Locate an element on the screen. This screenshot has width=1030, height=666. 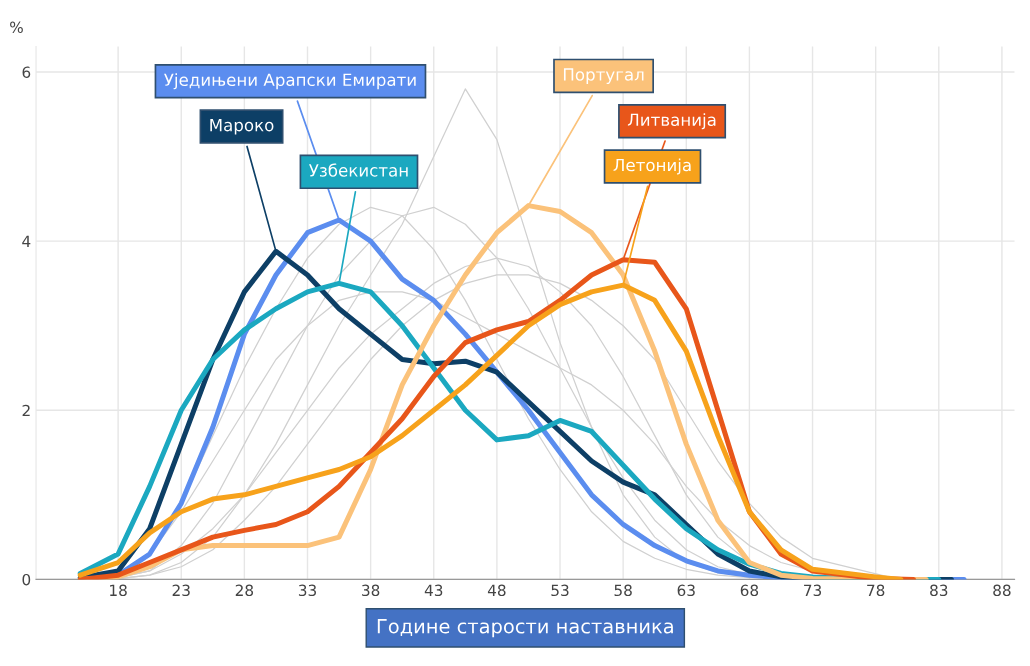
text: Летонија is located at coordinates (652, 166).